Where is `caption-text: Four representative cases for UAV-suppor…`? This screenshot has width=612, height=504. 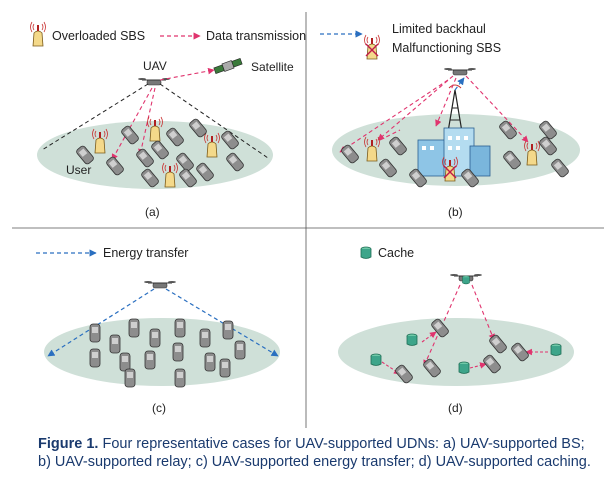 caption-text: Four representative cases for UAV-suppor… is located at coordinates (314, 453).